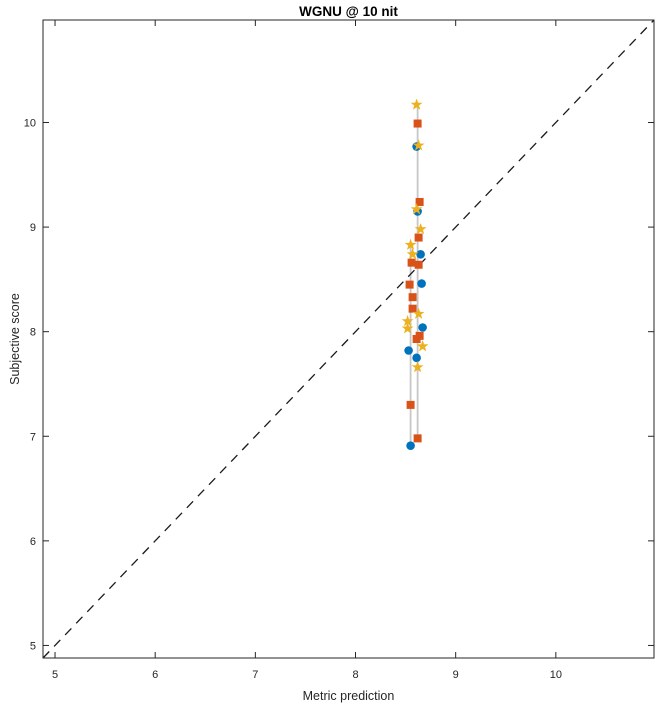 This screenshot has height=708, width=656. Describe the element at coordinates (155, 675) in the screenshot. I see `x-tick-label: 6` at that location.